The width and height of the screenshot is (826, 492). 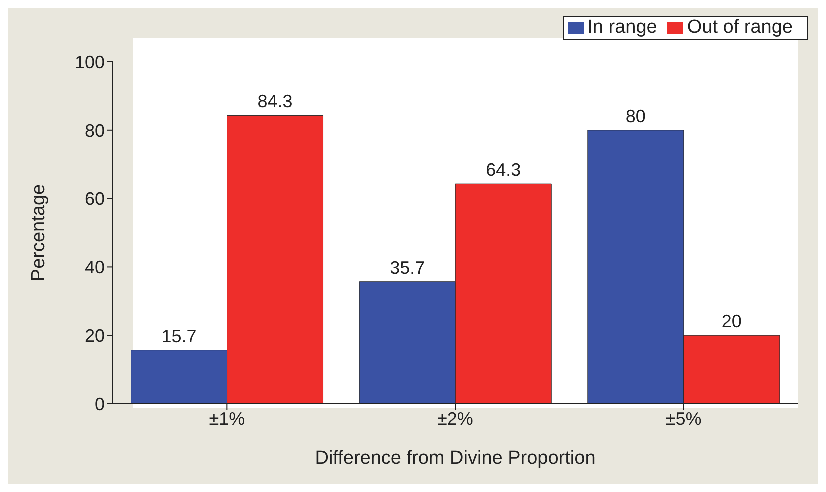 I want to click on y-tick-label: 80, so click(x=94, y=130).